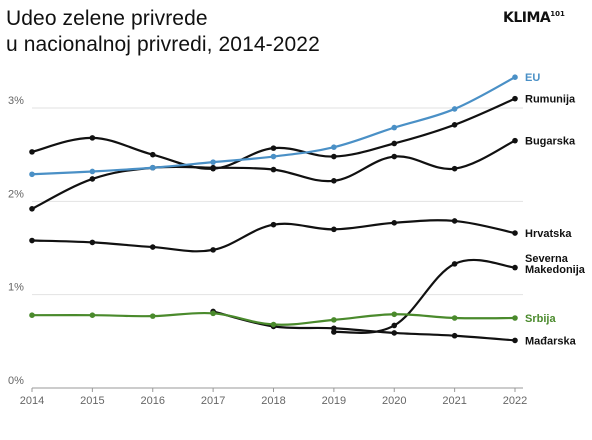 The height and width of the screenshot is (440, 592). I want to click on y-tick-label: 1%, so click(16, 288).